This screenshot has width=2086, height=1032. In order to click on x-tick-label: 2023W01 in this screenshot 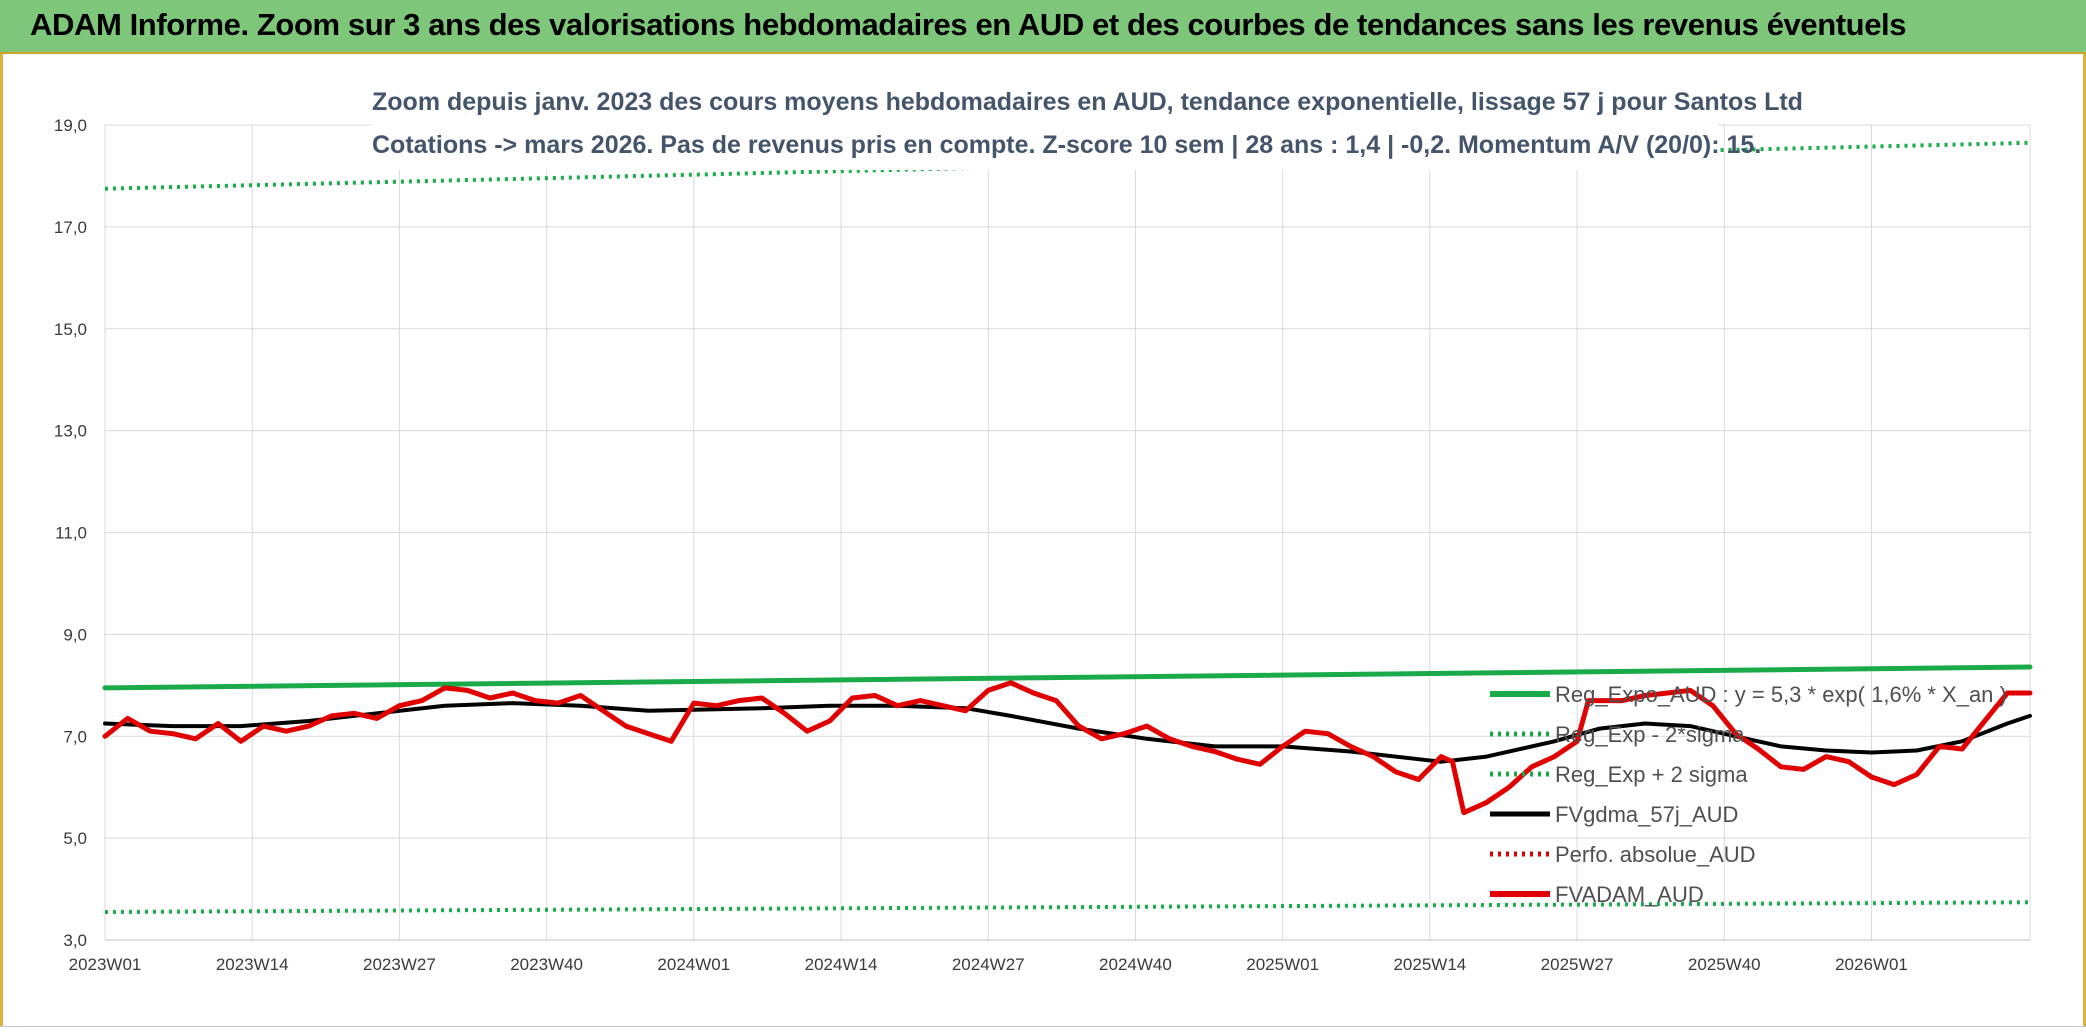, I will do `click(105, 964)`.